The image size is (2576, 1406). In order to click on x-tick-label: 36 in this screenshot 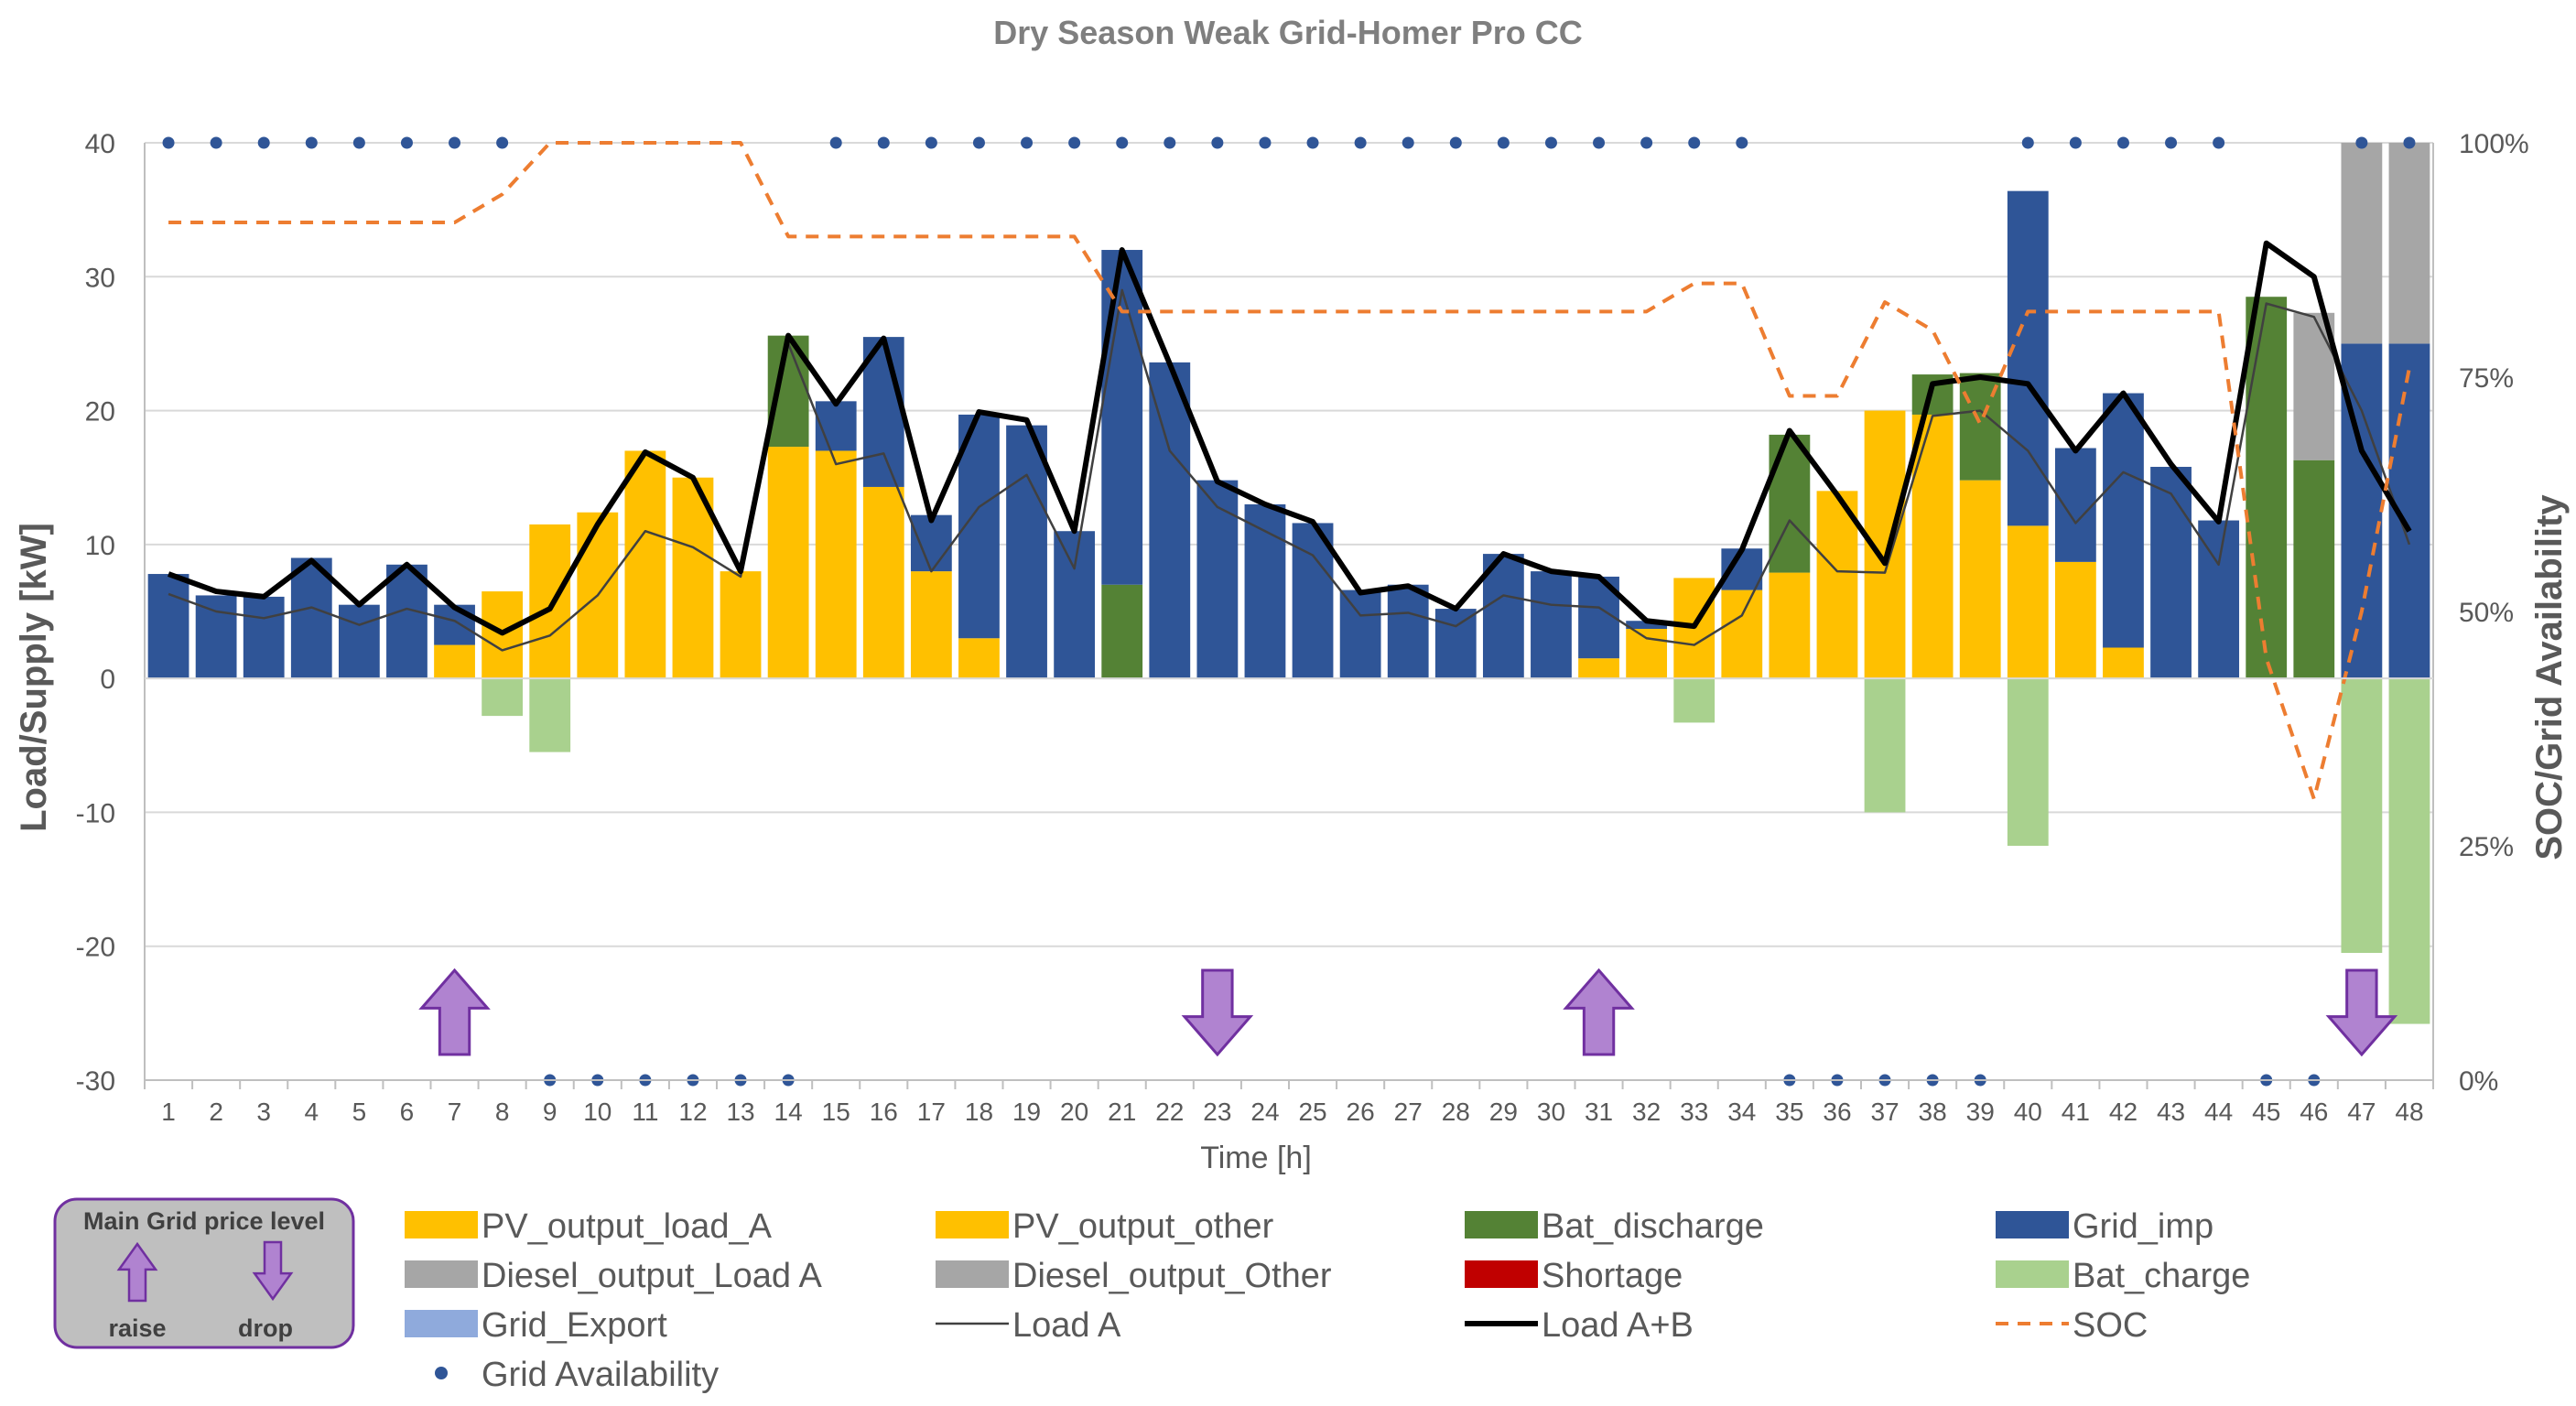, I will do `click(1837, 1112)`.